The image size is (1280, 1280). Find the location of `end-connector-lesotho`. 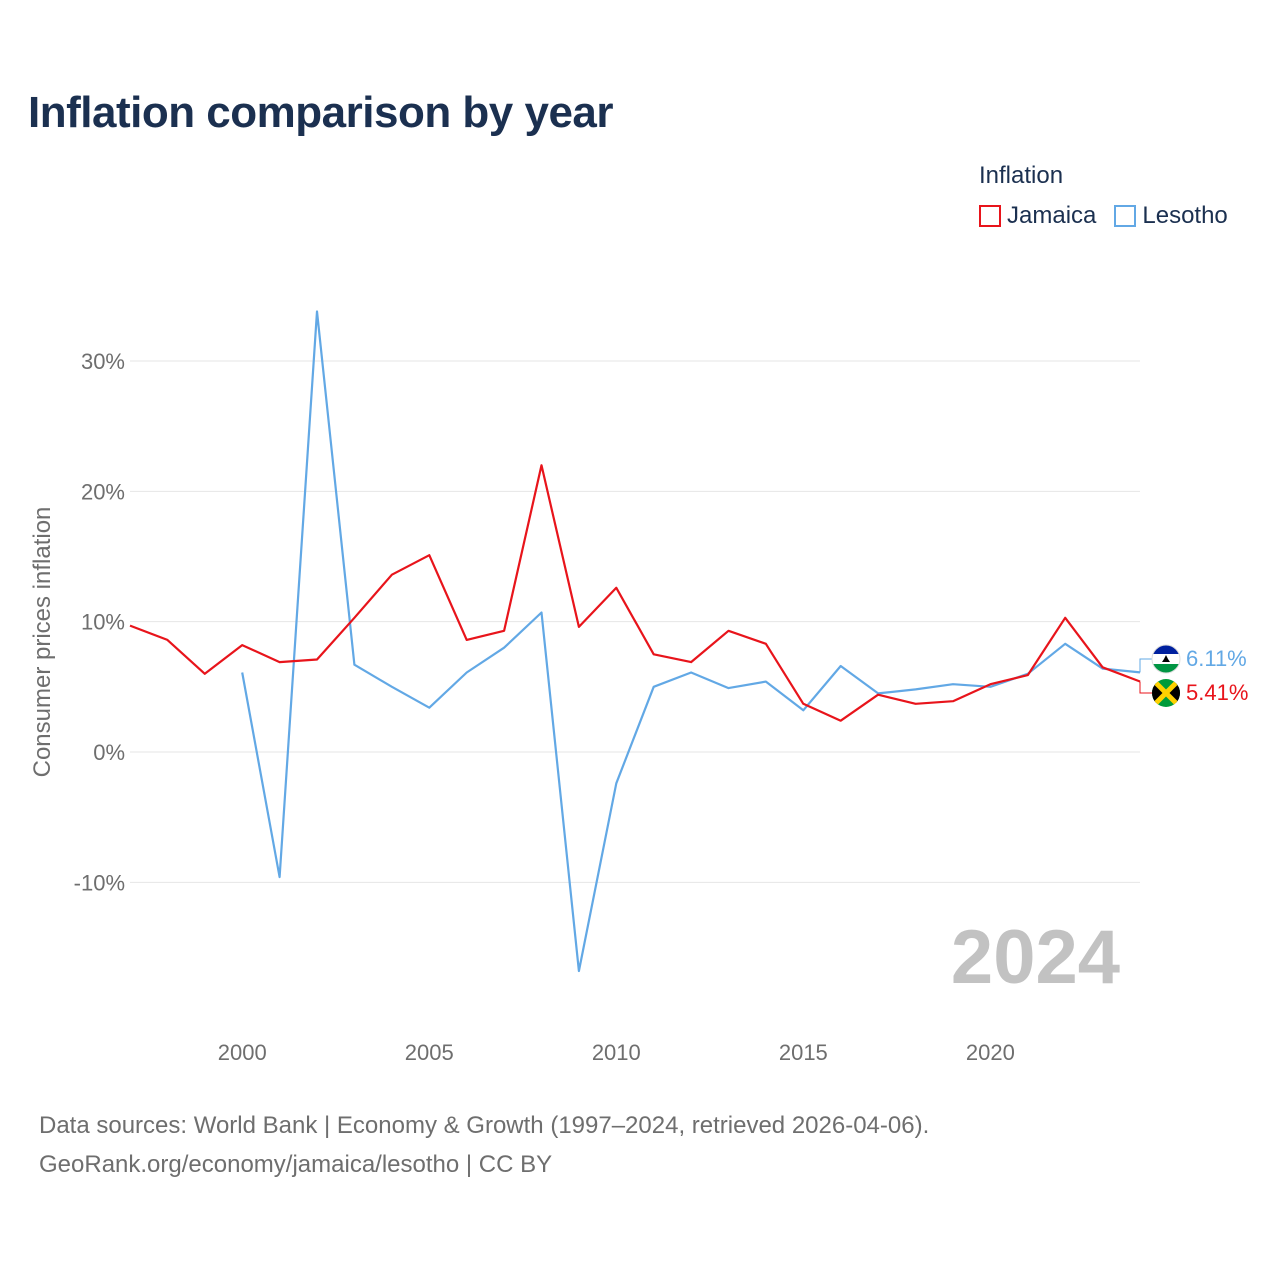

end-connector-lesotho is located at coordinates (1145, 665).